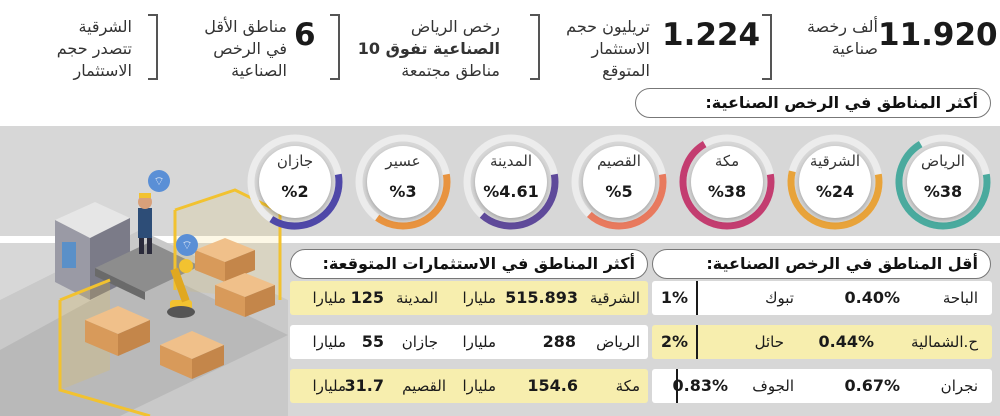 Image resolution: width=1000 pixels, height=416 pixels. I want to click on stat-description: رخص الرياض الصناعية تفوق 10 مناطق مجتمعة, so click(428, 48).